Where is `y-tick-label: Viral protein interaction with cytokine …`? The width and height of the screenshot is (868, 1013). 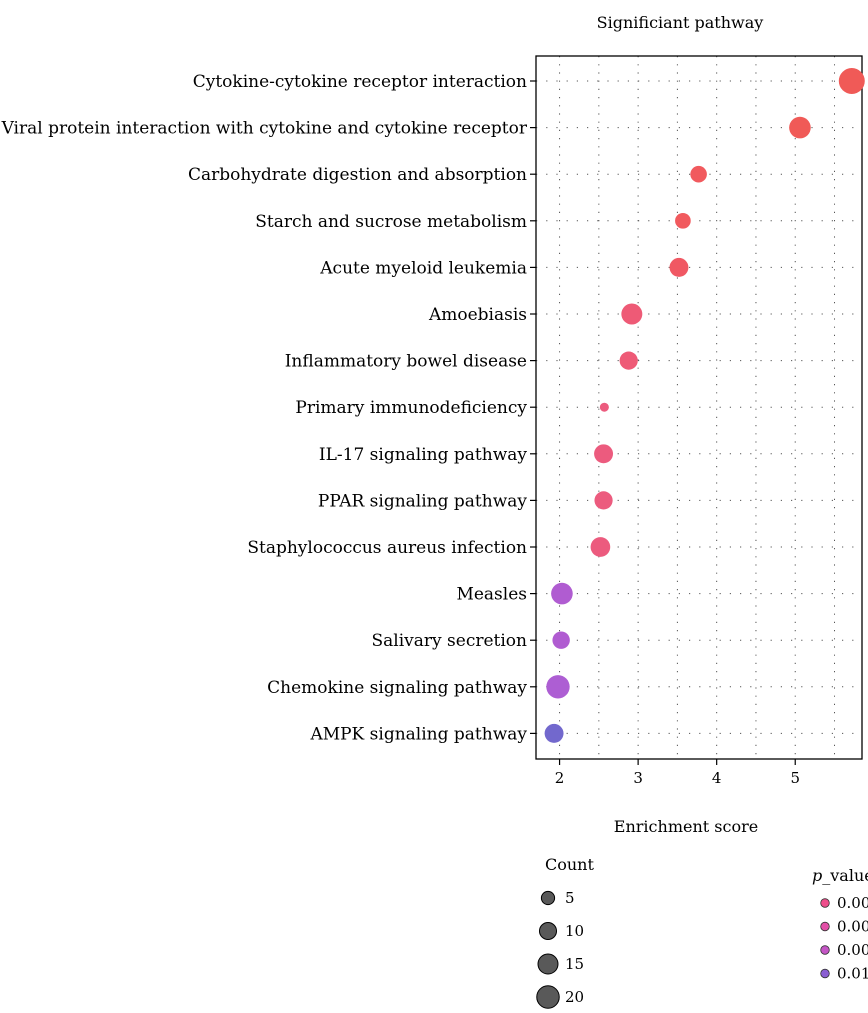
y-tick-label: Viral protein interaction with cytokine … is located at coordinates (264, 129).